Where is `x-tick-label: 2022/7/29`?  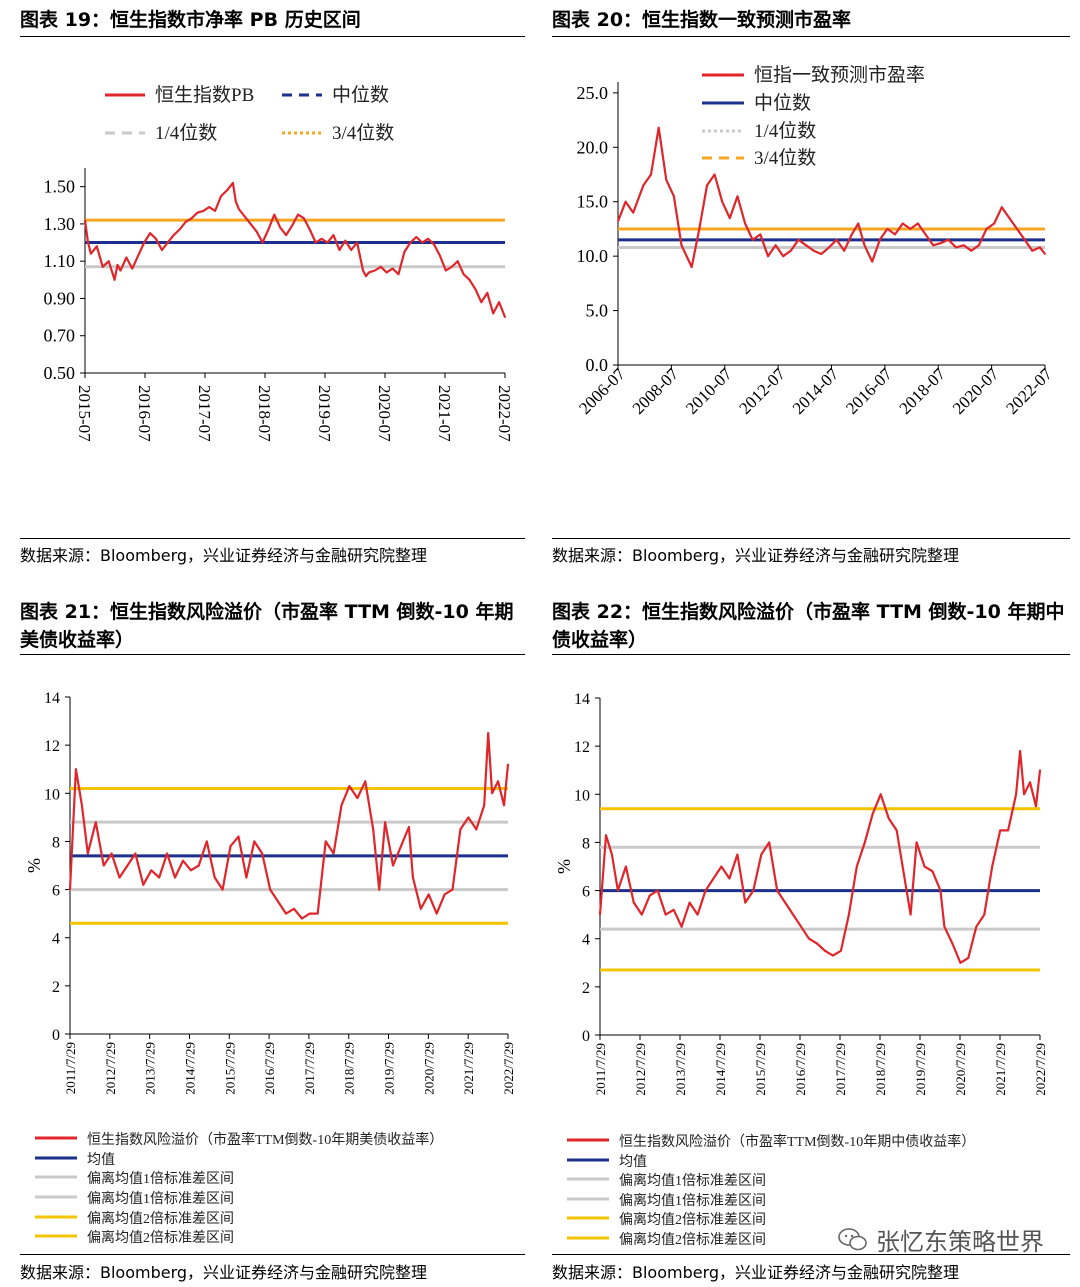
x-tick-label: 2022/7/29 is located at coordinates (1040, 1069).